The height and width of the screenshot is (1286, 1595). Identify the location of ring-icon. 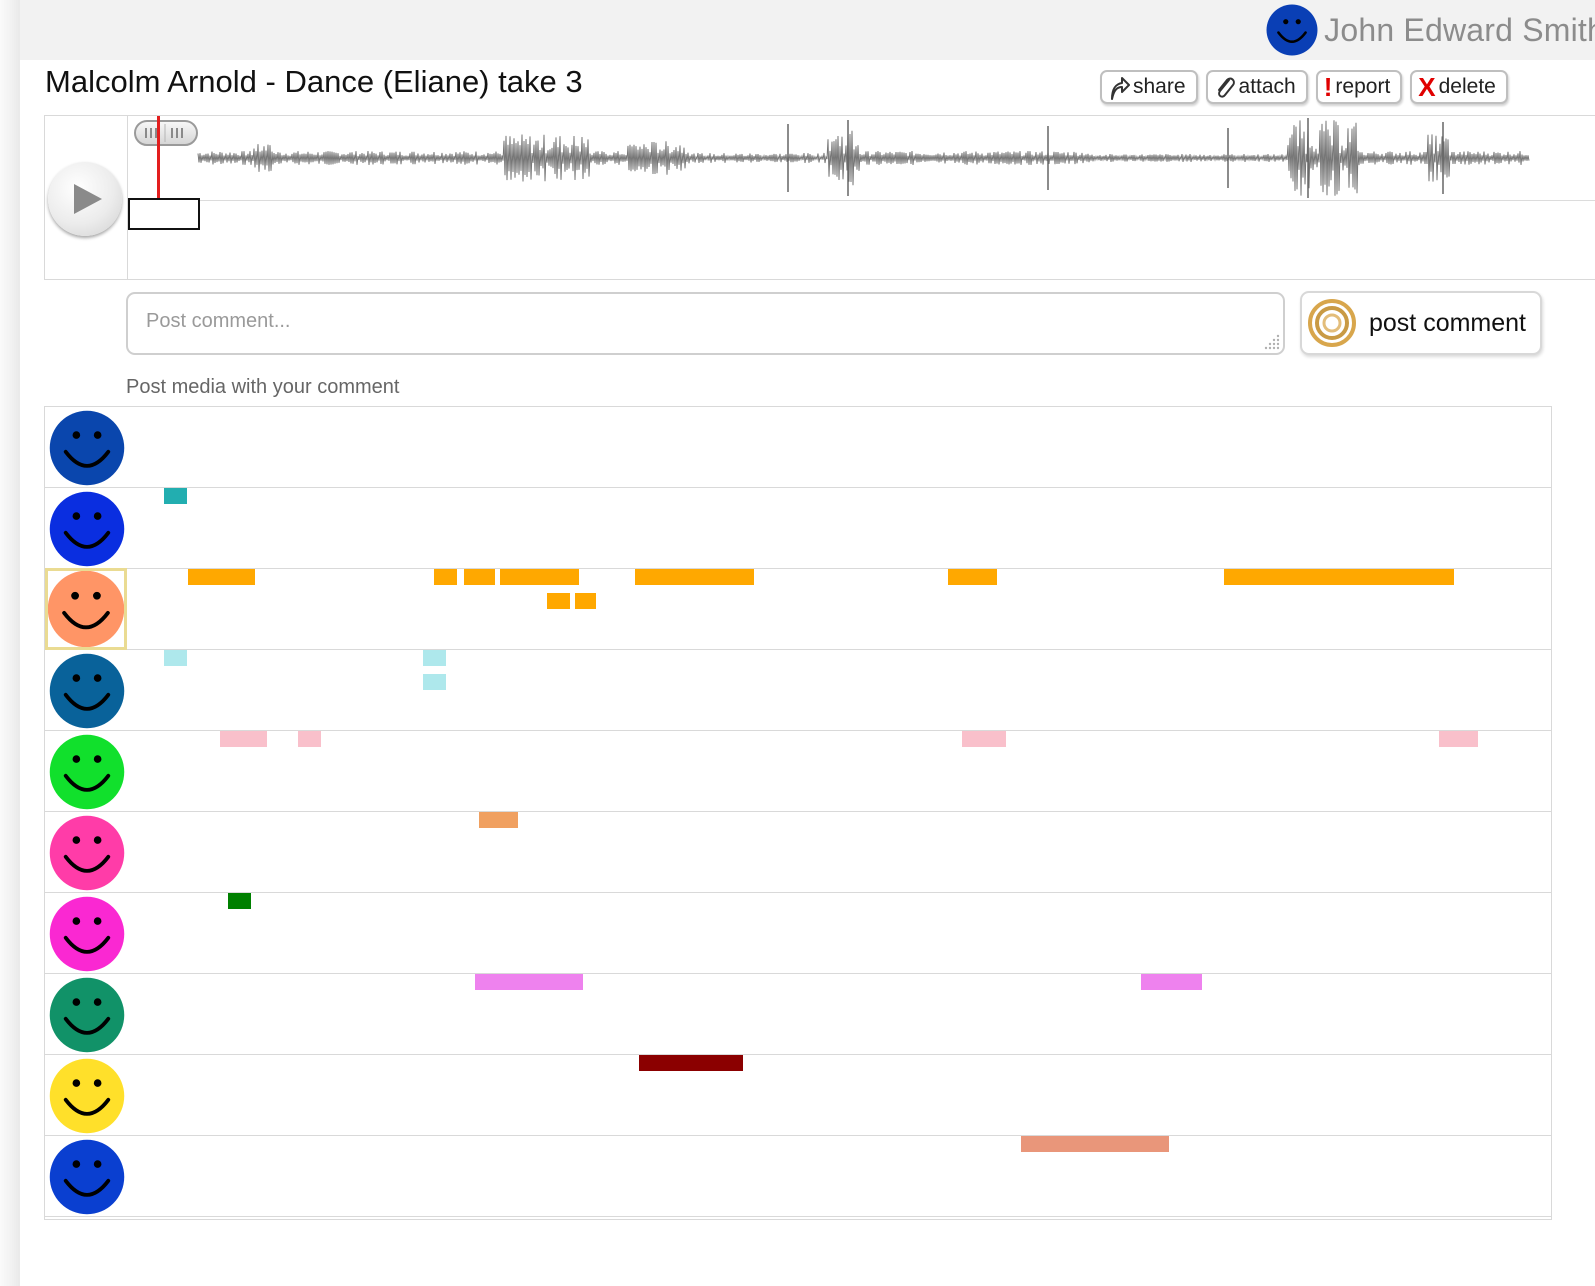
(1332, 323).